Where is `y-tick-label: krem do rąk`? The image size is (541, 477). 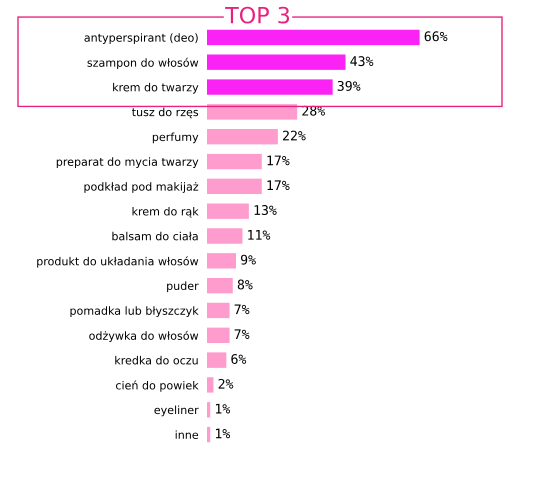
y-tick-label: krem do rąk is located at coordinates (165, 212).